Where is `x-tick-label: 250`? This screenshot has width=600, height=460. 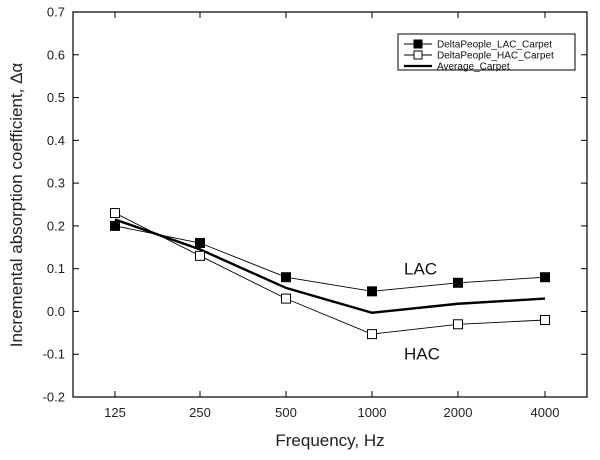
x-tick-label: 250 is located at coordinates (200, 412).